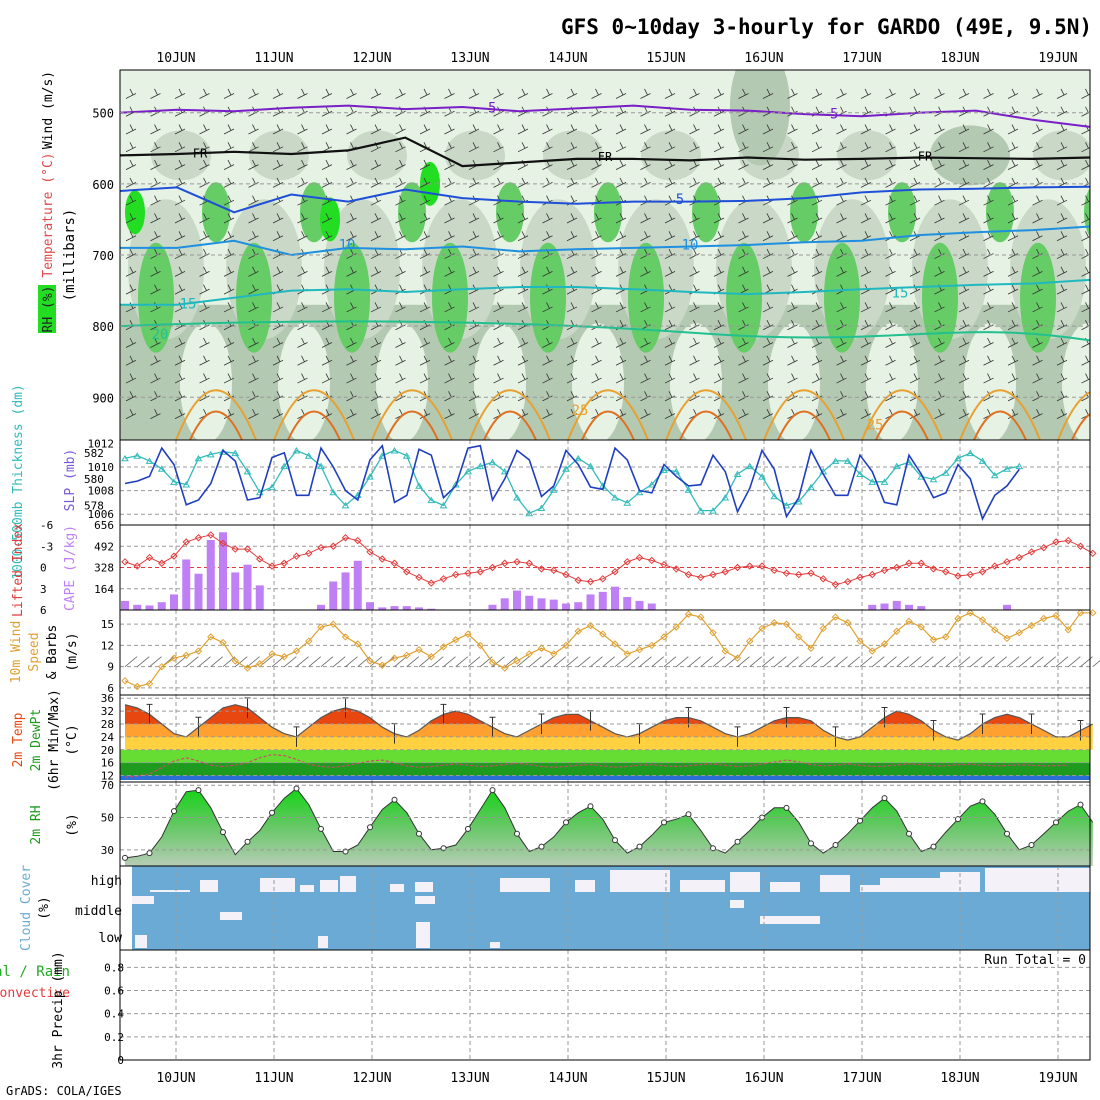 This screenshot has width=1100, height=1100. What do you see at coordinates (94, 505) in the screenshot?
I see `thickness-tick-label: 578` at bounding box center [94, 505].